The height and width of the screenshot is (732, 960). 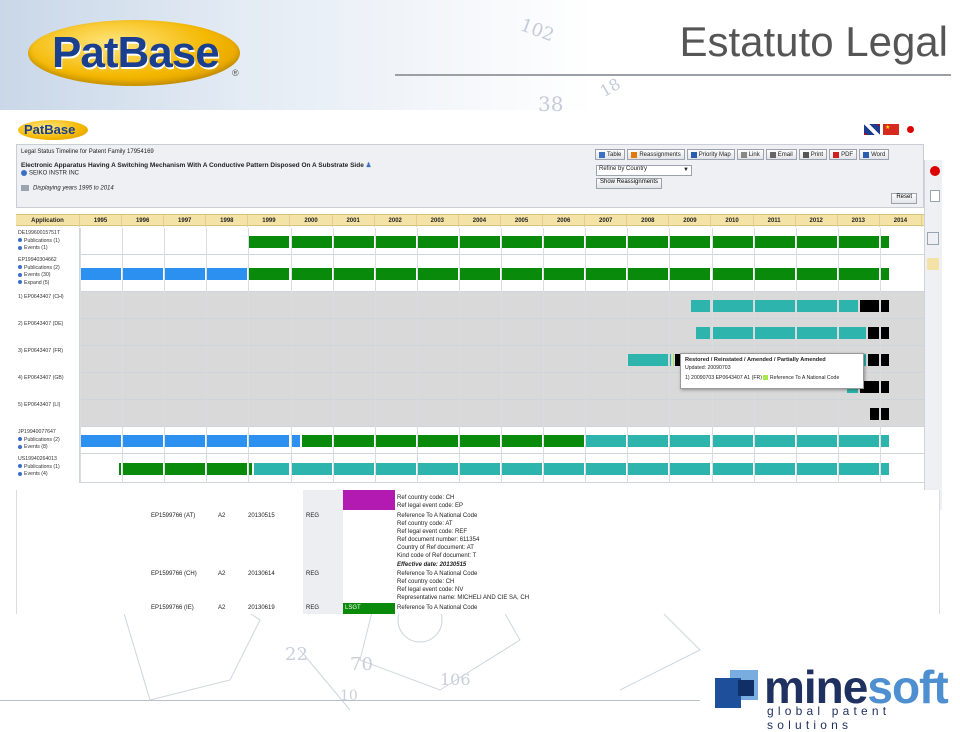 I want to click on reassignments-button: Reassignments, so click(x=656, y=154).